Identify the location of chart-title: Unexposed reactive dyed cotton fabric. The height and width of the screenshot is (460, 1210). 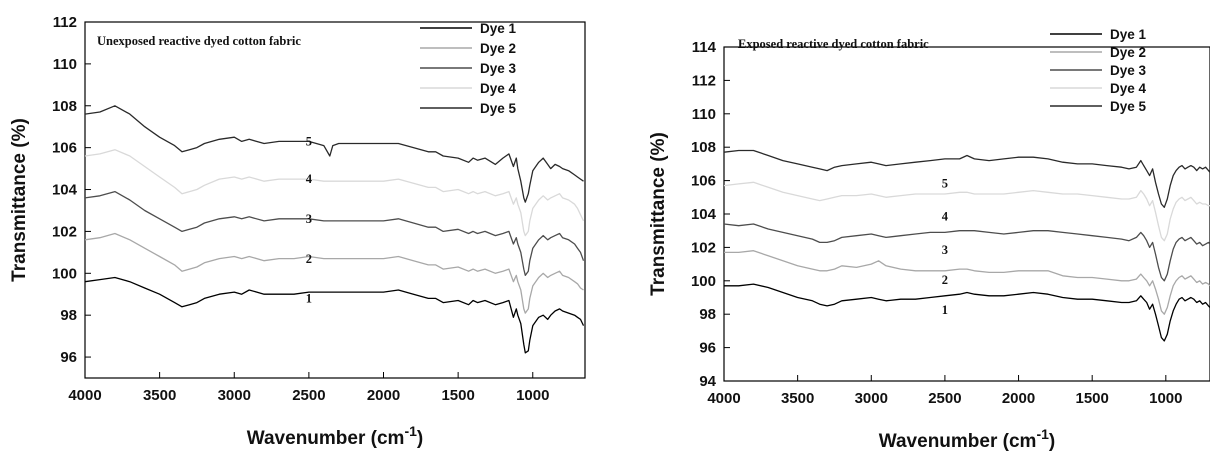
(199, 41).